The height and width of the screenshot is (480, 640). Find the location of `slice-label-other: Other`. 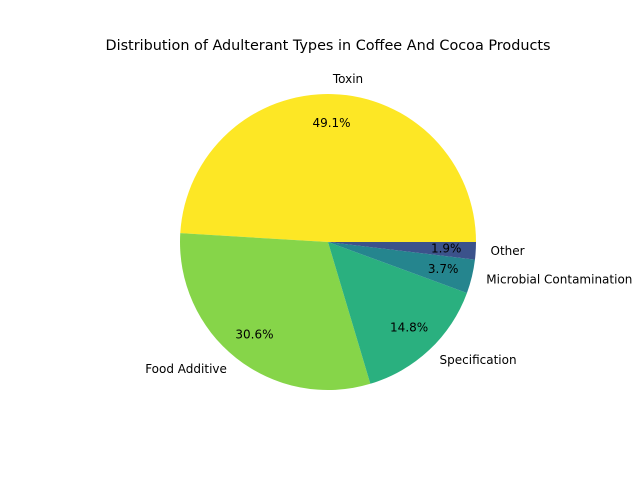

slice-label-other: Other is located at coordinates (508, 251).